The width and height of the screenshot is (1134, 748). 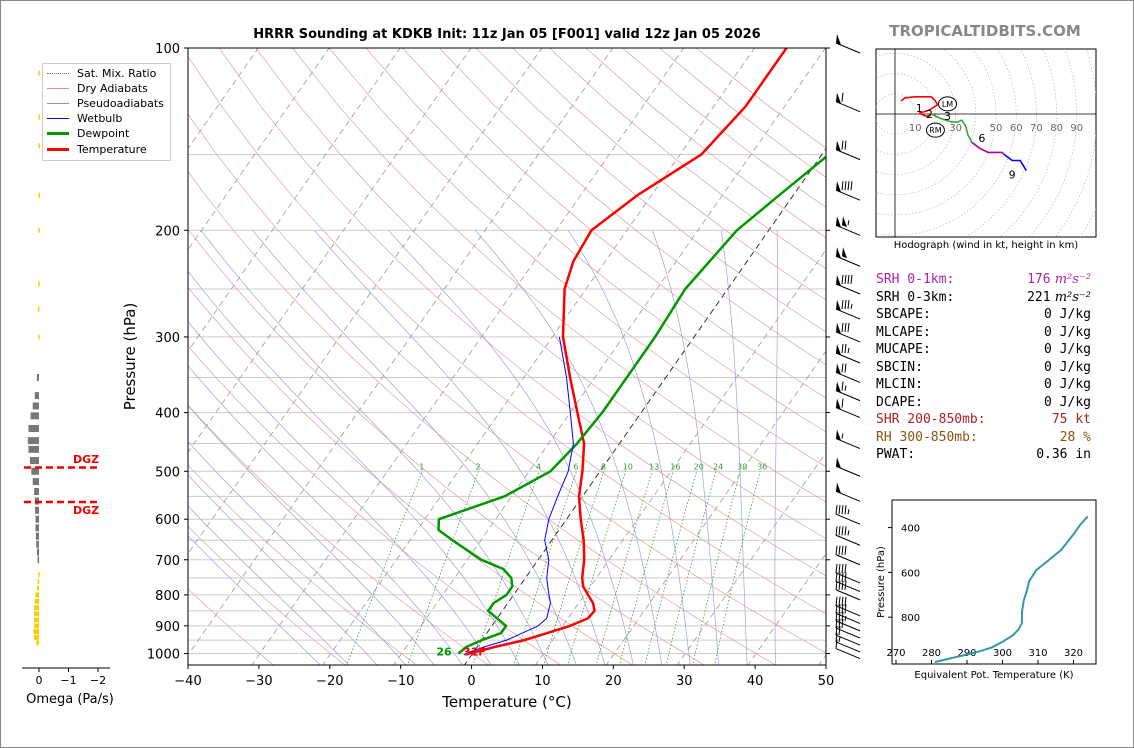 What do you see at coordinates (1067, 402) in the screenshot?
I see `param-value: 0 J/kg` at bounding box center [1067, 402].